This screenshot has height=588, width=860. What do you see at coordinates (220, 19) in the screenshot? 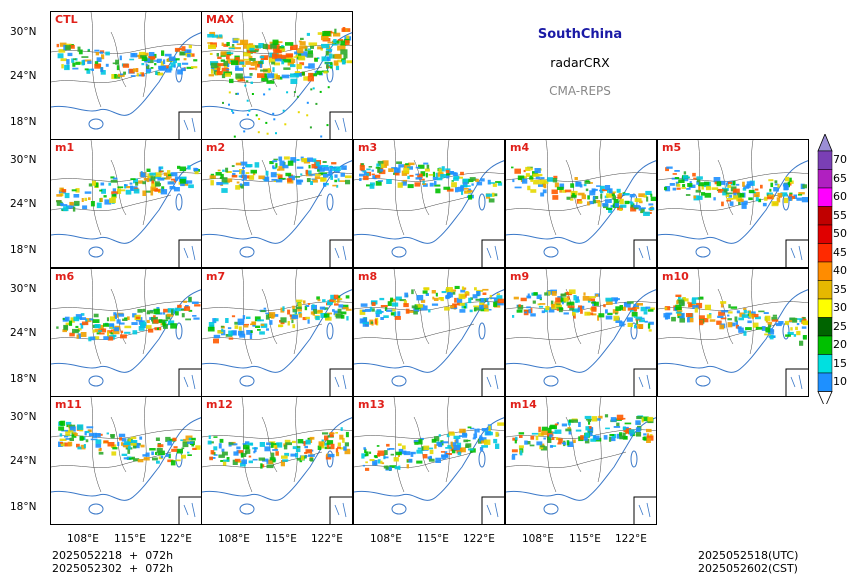
I see `panel-label: MAX` at bounding box center [220, 19].